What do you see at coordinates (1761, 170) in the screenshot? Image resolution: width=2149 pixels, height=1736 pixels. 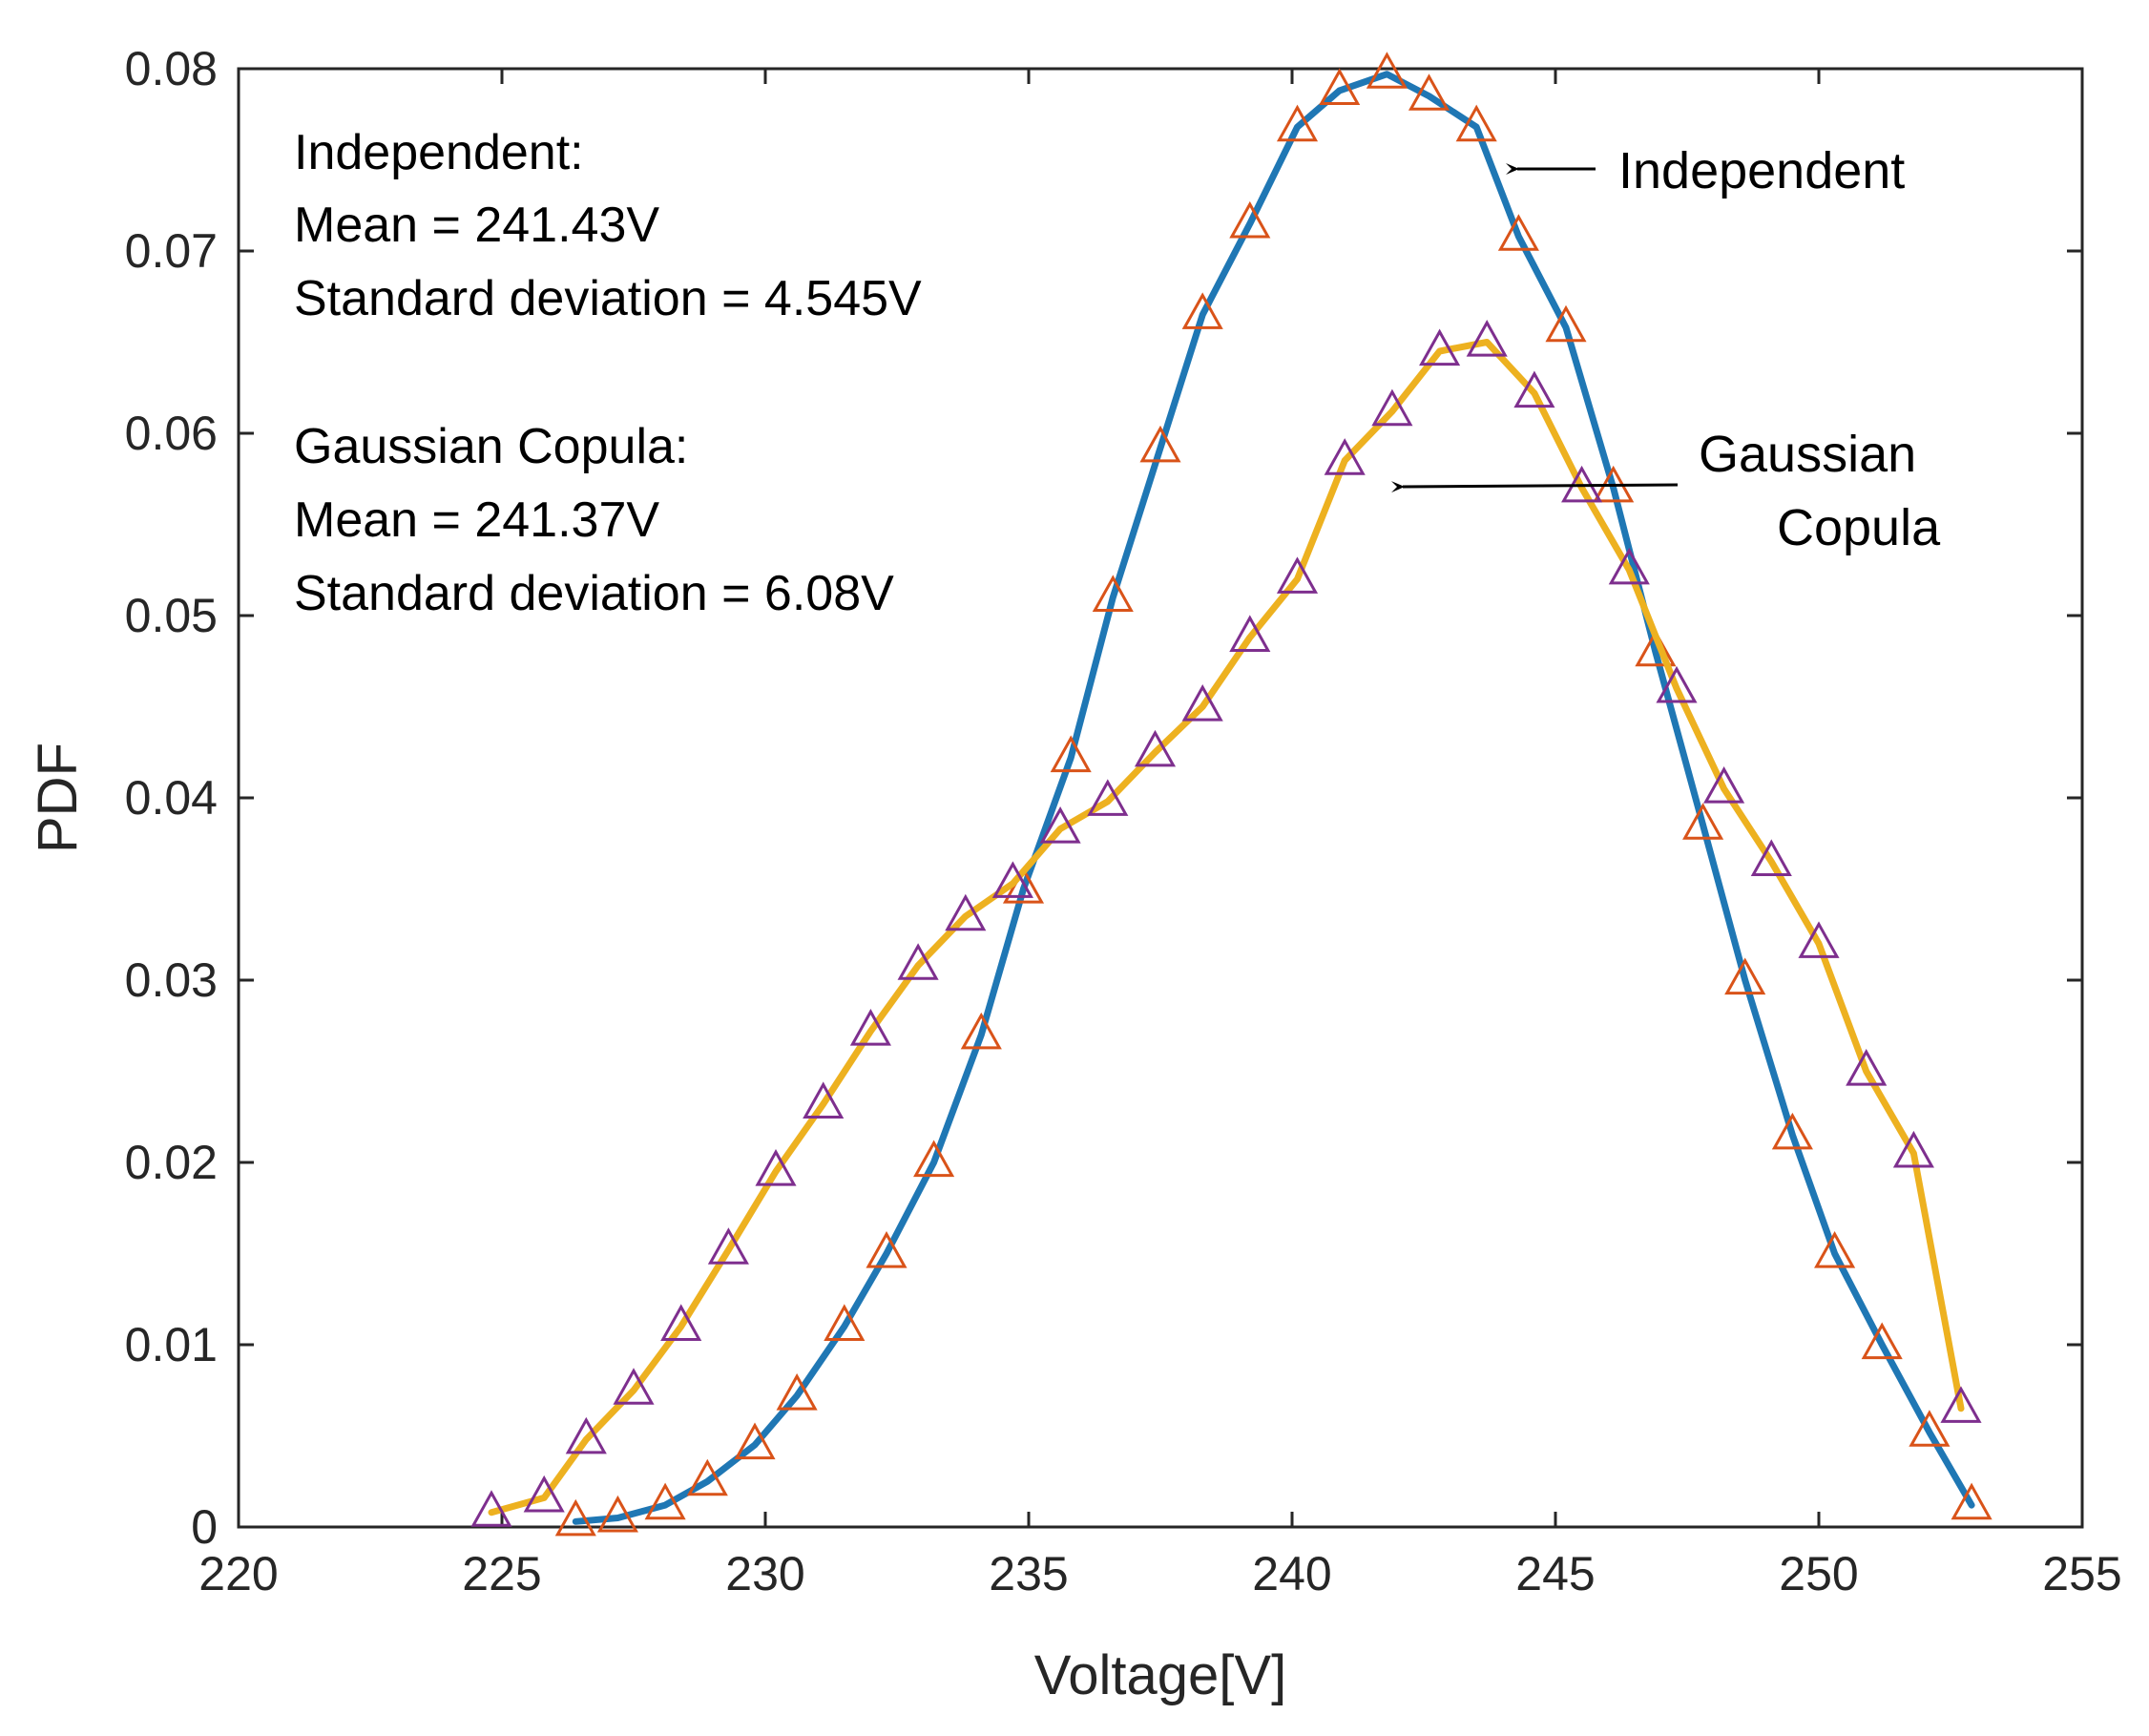 I see `independent-callout: Independent` at bounding box center [1761, 170].